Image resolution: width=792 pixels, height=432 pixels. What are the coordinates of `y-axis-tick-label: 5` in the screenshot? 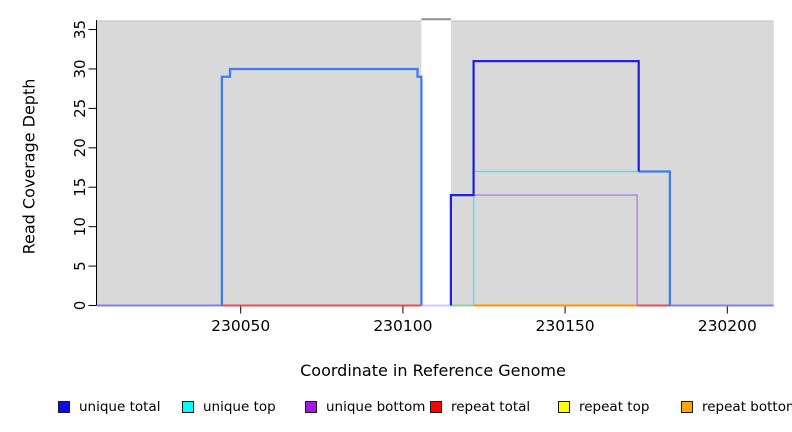 It's located at (80, 266).